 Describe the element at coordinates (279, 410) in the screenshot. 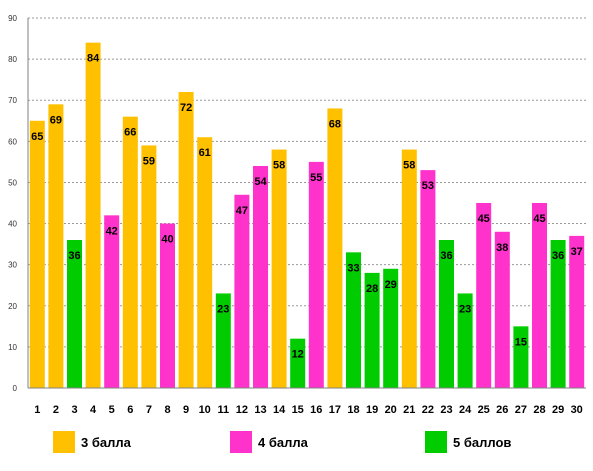

I see `x-tick-label: 14` at that location.